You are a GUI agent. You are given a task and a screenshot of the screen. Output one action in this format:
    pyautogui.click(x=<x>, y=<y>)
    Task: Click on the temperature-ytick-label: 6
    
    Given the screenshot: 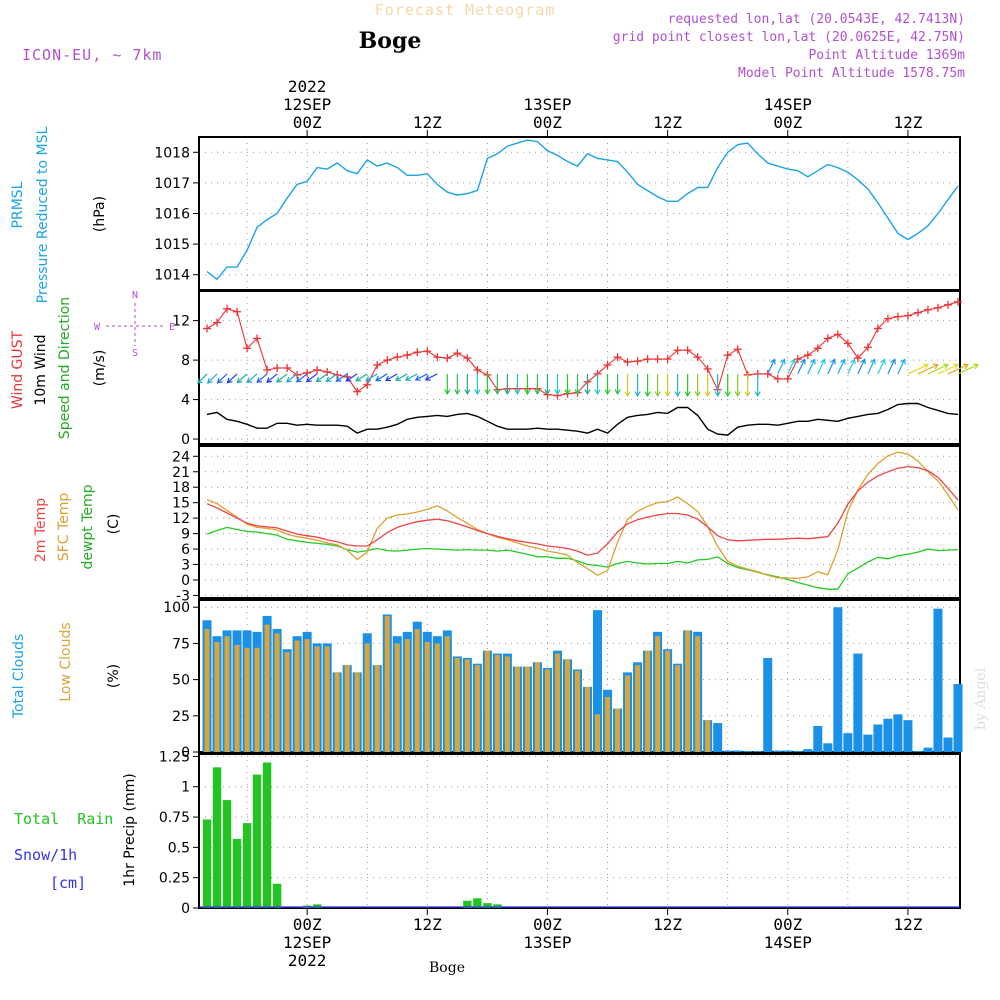 What is the action you would take?
    pyautogui.click(x=185, y=550)
    